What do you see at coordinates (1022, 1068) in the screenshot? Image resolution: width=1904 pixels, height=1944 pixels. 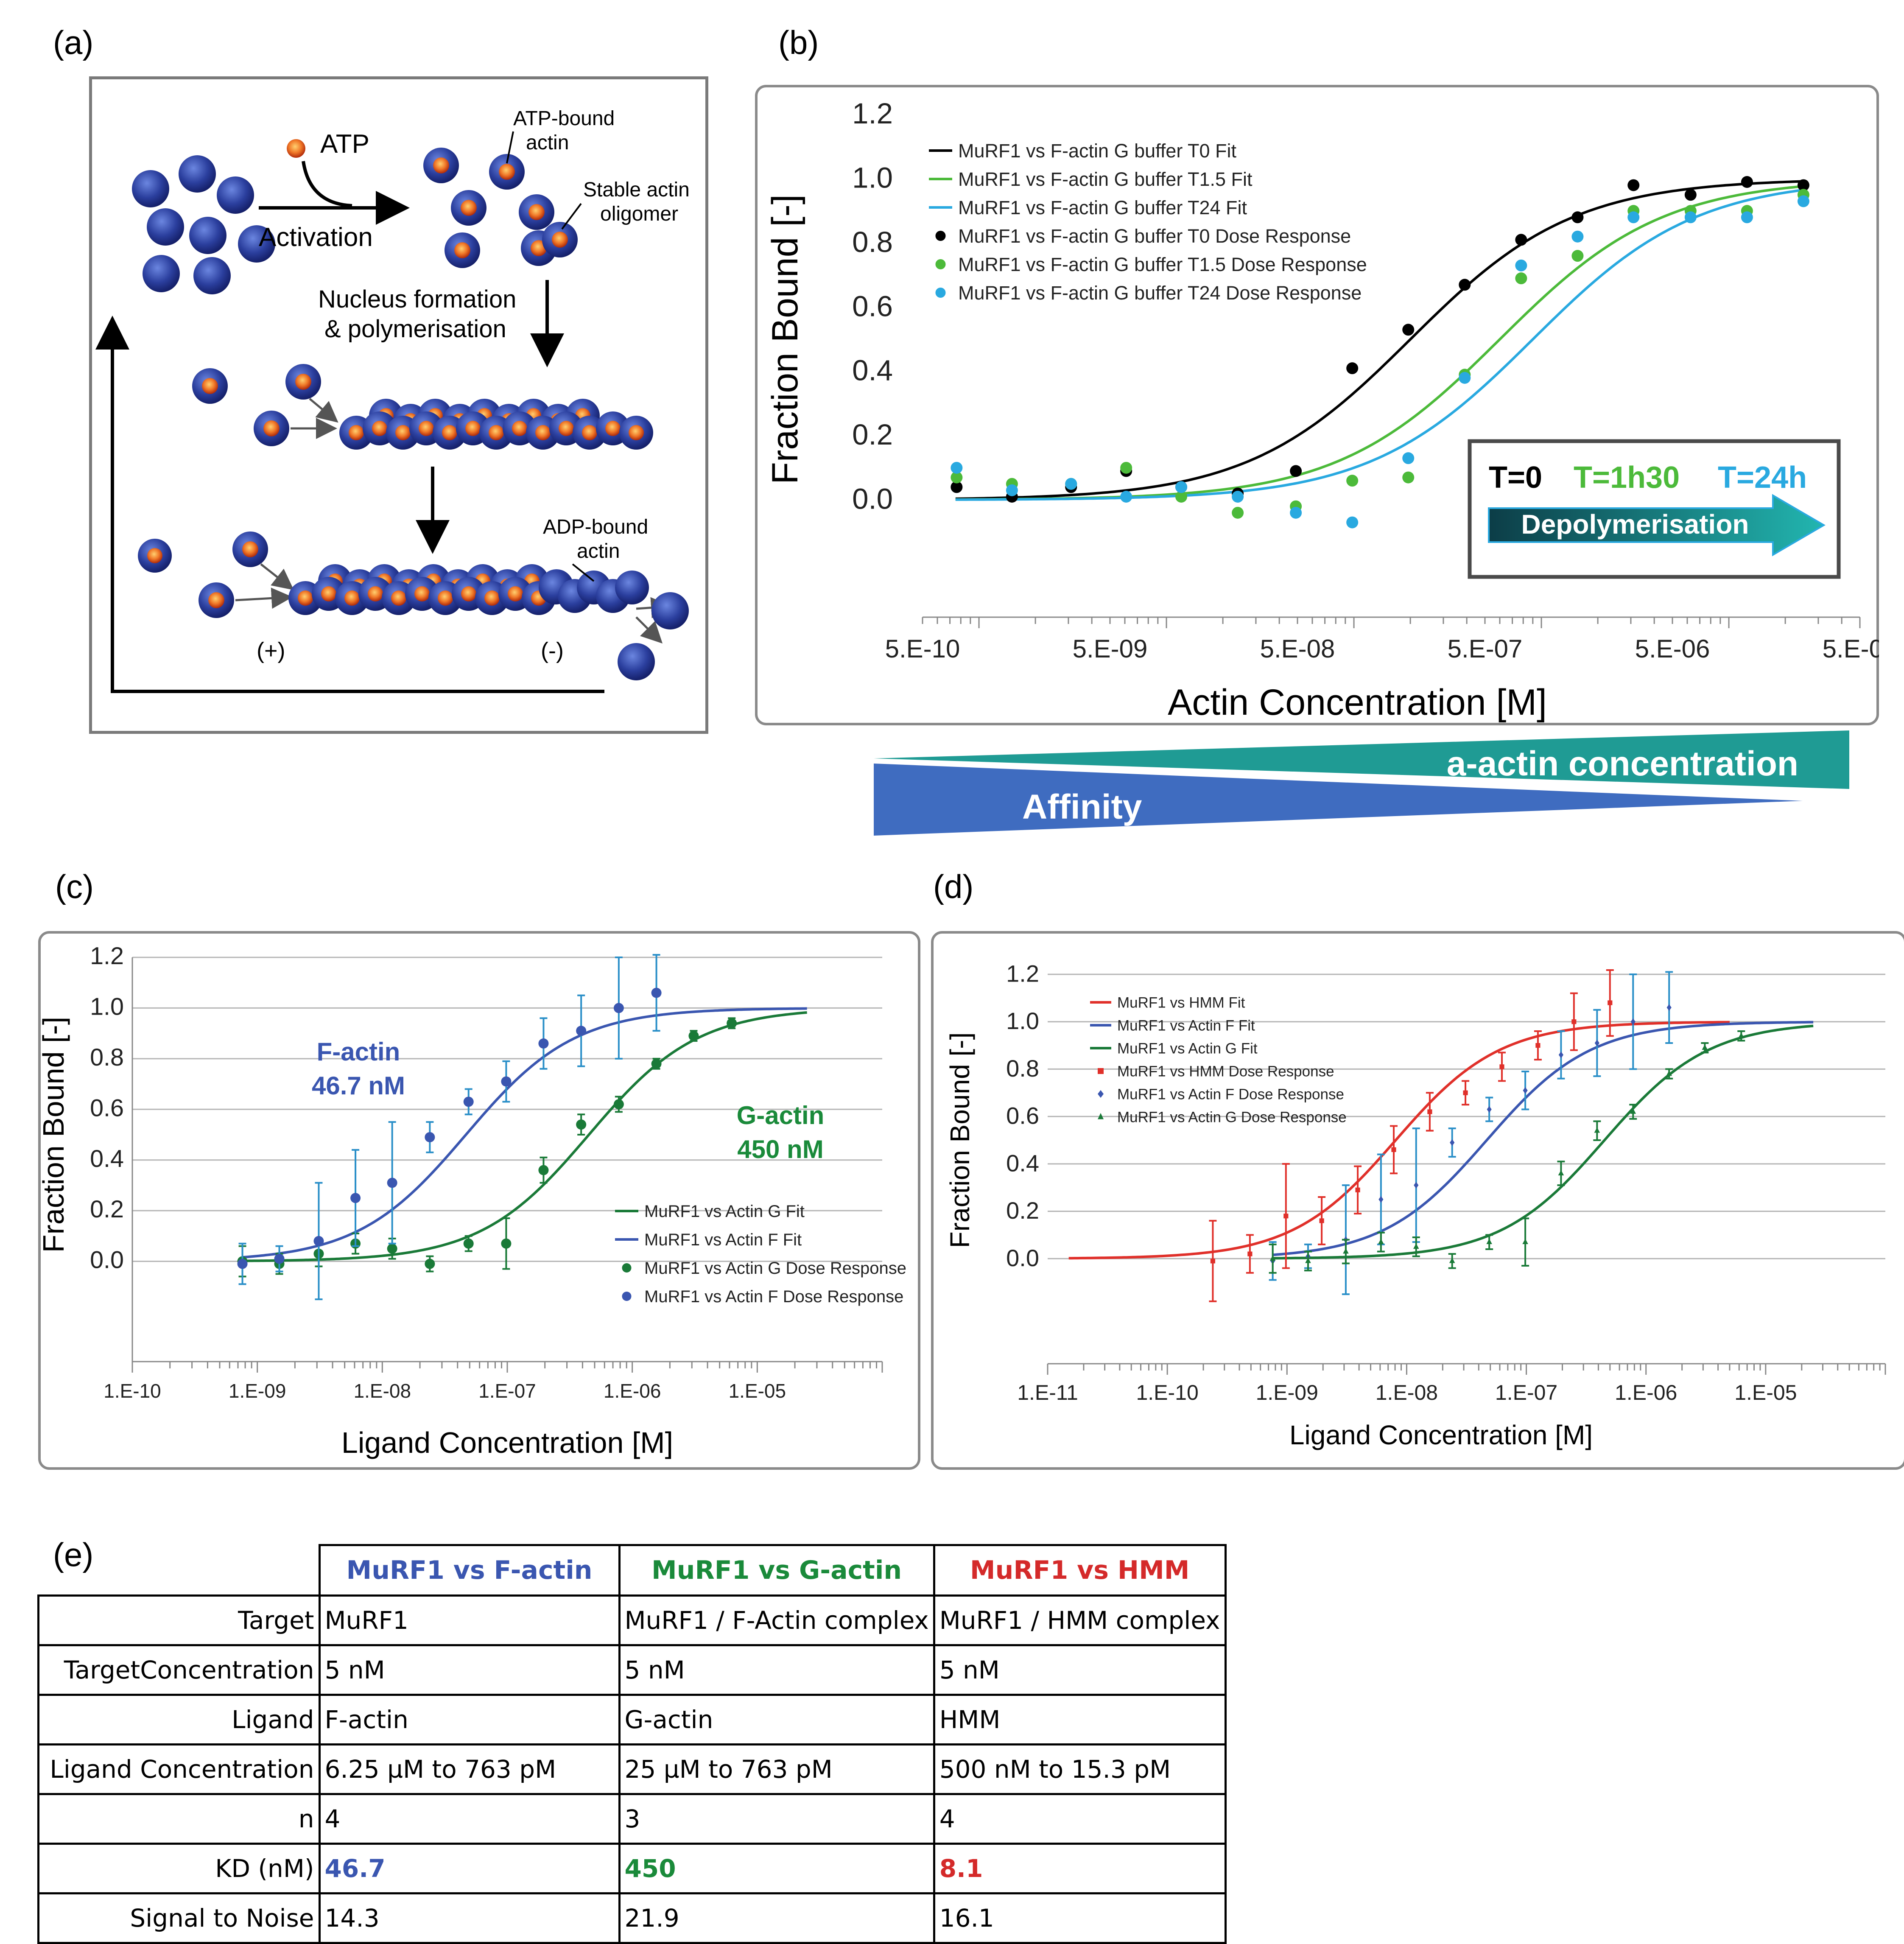 I see `y-tick-label: 0.8` at bounding box center [1022, 1068].